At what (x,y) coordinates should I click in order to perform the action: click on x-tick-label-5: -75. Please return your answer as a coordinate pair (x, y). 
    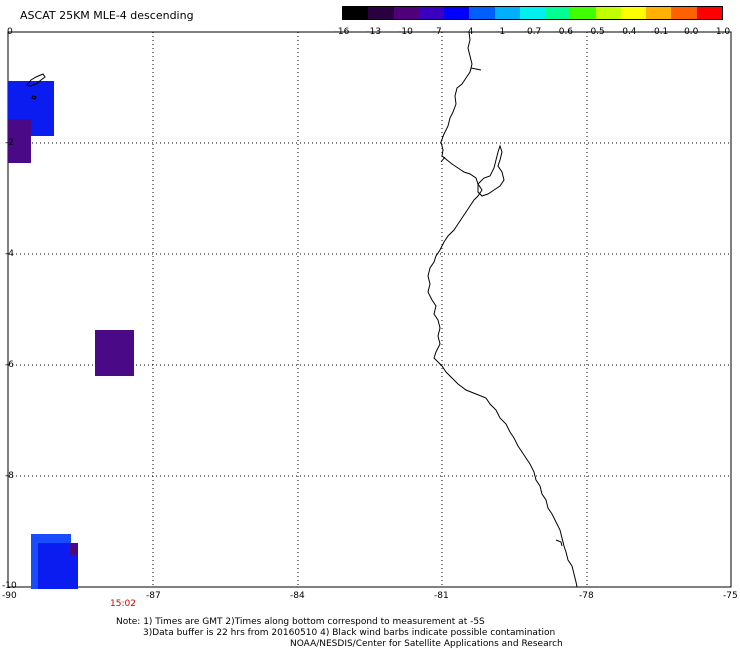
    Looking at the image, I should click on (730, 596).